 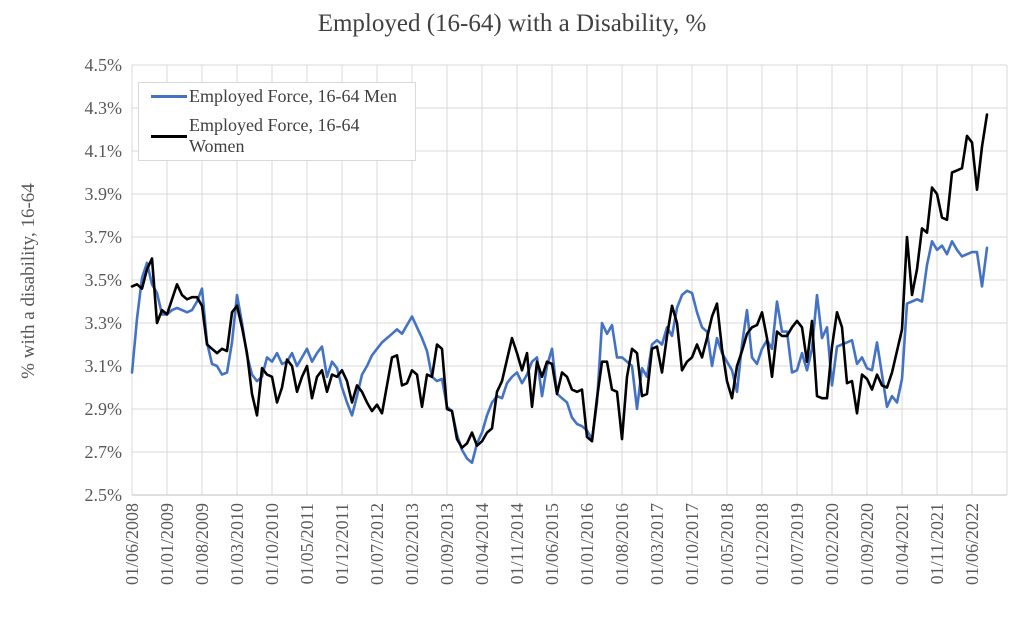 What do you see at coordinates (937, 544) in the screenshot?
I see `x-tick-label: 01/11/2021` at bounding box center [937, 544].